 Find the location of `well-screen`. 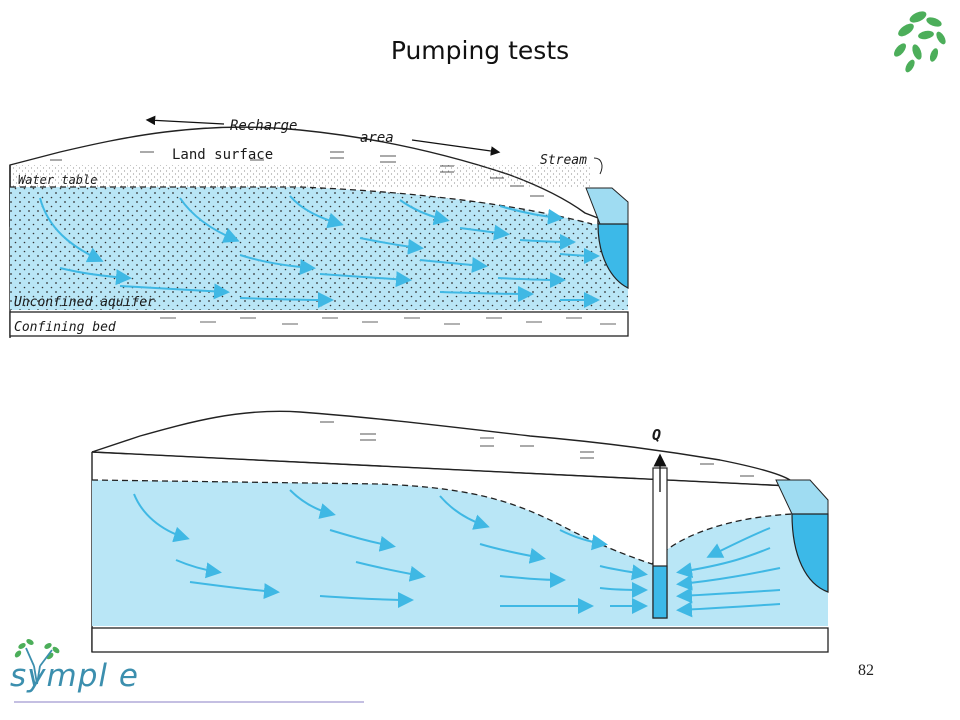

well-screen is located at coordinates (660, 592).